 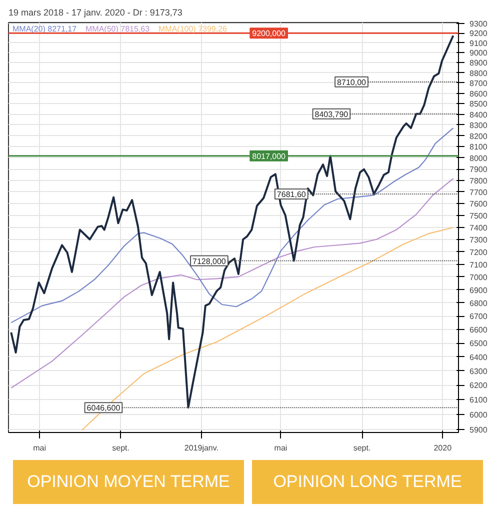 I want to click on ref-line-label: 8403,790, so click(x=331, y=114).